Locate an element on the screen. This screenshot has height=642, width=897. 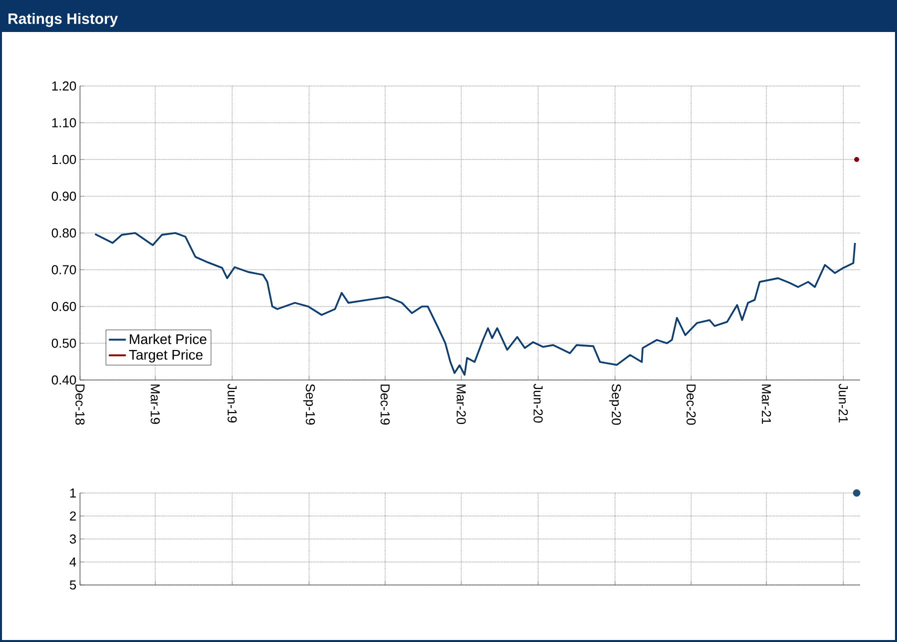
x-tick-label: Sep-20 is located at coordinates (615, 404).